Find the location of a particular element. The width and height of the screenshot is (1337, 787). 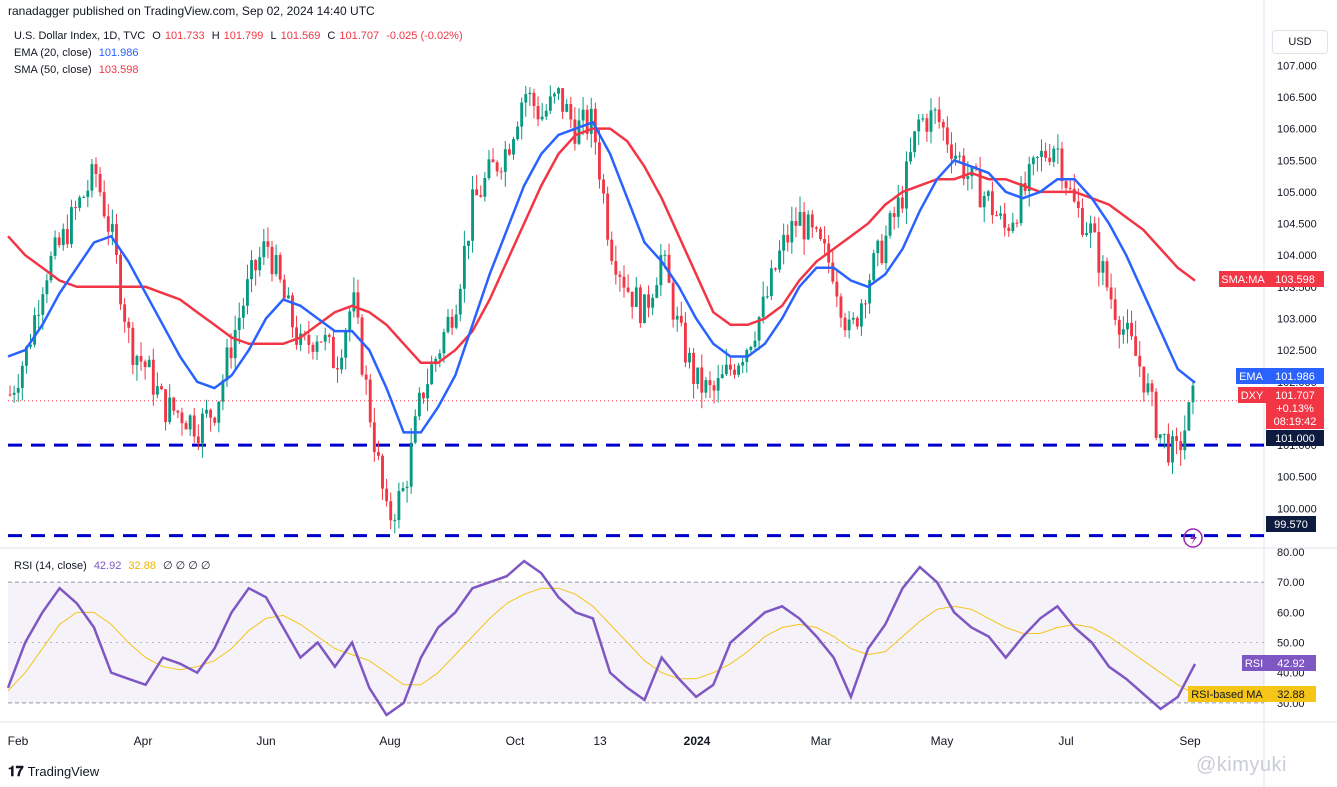

ema-legend: EMA (20, close) 101.986 is located at coordinates (78, 53).